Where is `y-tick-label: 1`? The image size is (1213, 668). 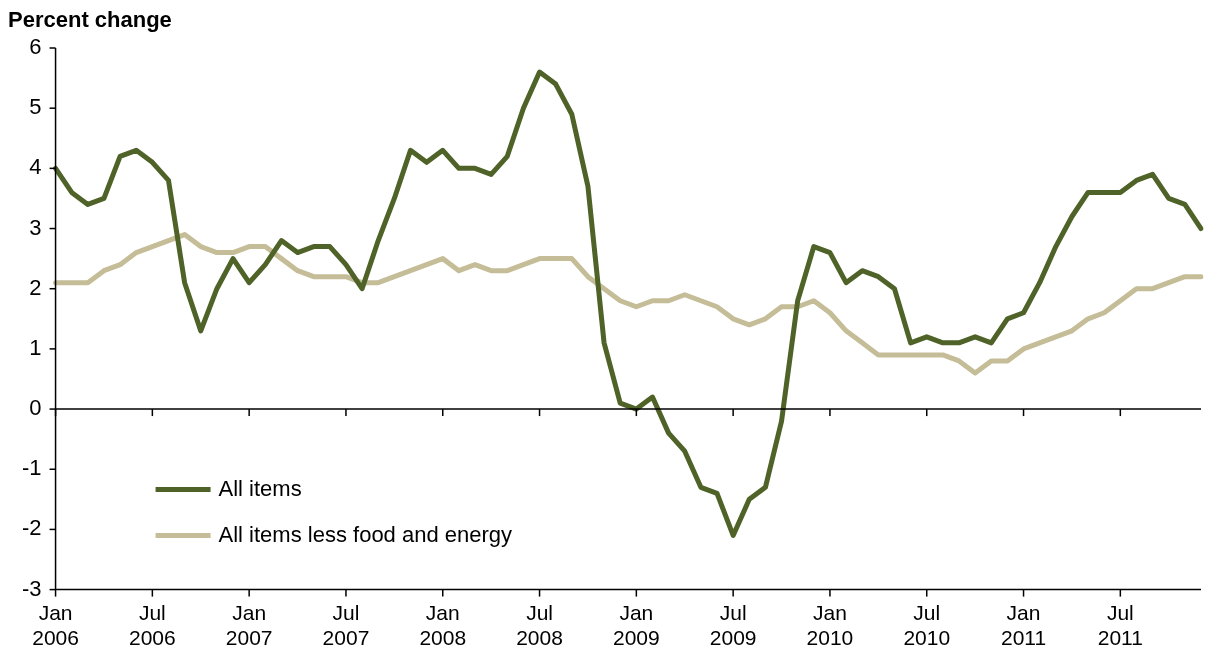 y-tick-label: 1 is located at coordinates (35, 347).